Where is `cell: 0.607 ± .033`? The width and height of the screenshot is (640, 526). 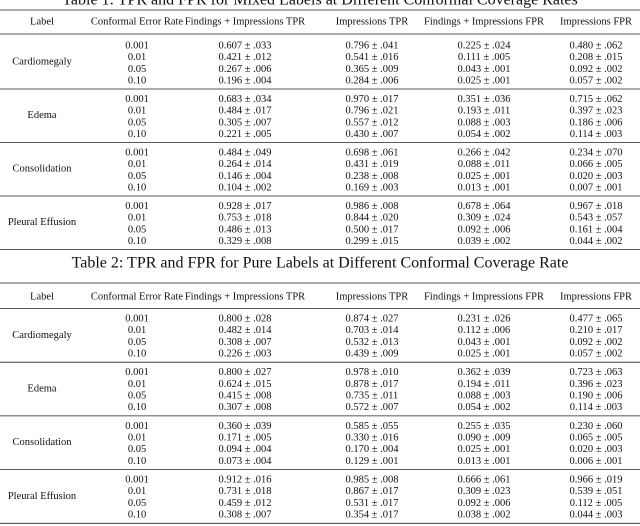
cell: 0.607 ± .033 is located at coordinates (244, 45).